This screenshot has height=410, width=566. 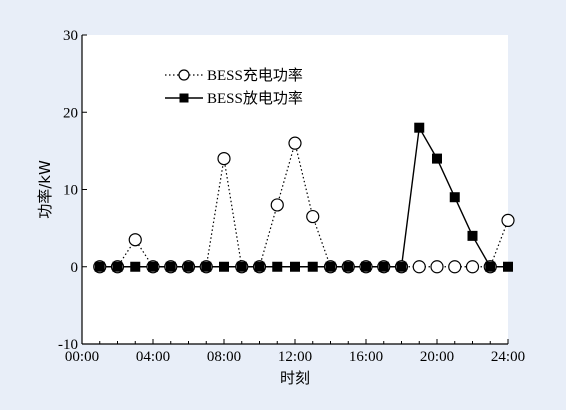 I want to click on legend-label-charging: BESS充电功率, so click(x=255, y=75).